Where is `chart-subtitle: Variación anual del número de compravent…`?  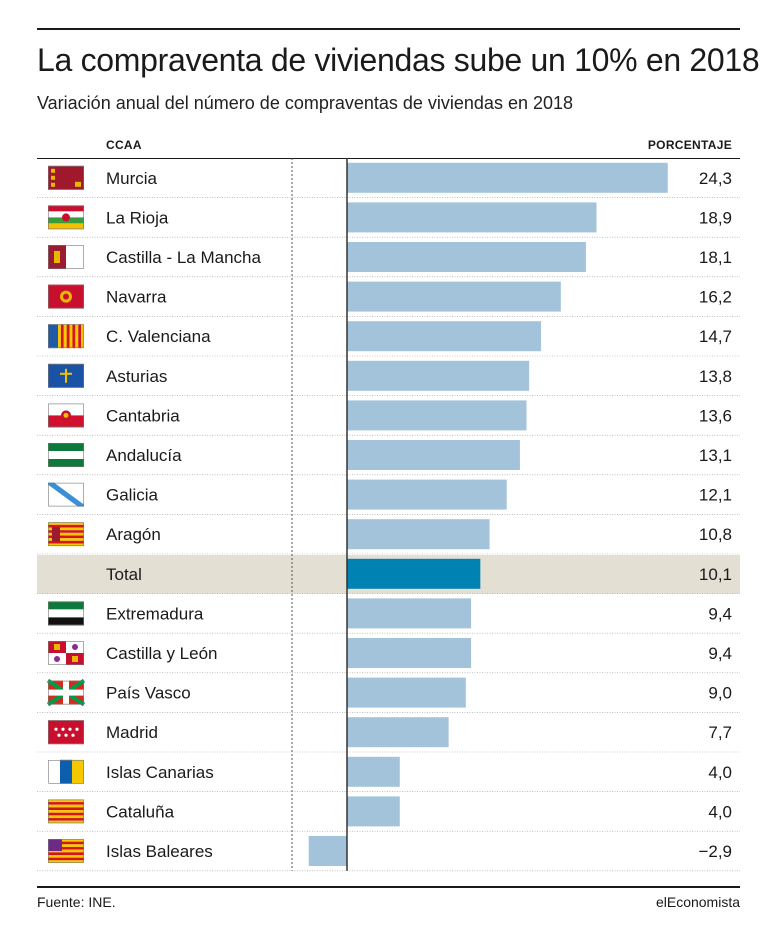 chart-subtitle: Variación anual del número de compravent… is located at coordinates (305, 103).